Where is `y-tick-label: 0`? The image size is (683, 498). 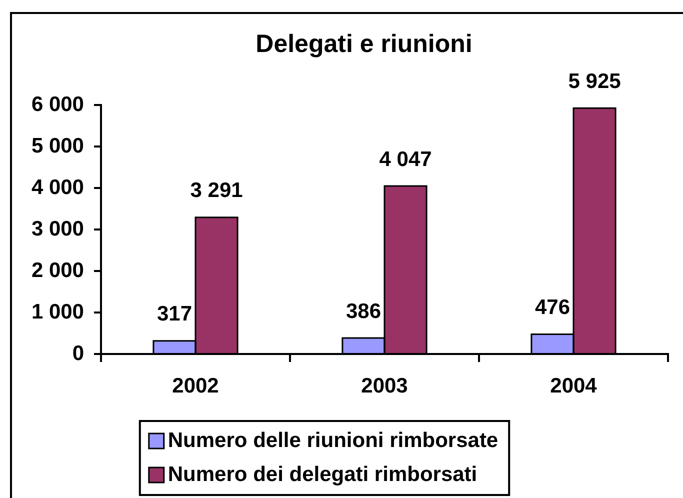
y-tick-label: 0 is located at coordinates (78, 353).